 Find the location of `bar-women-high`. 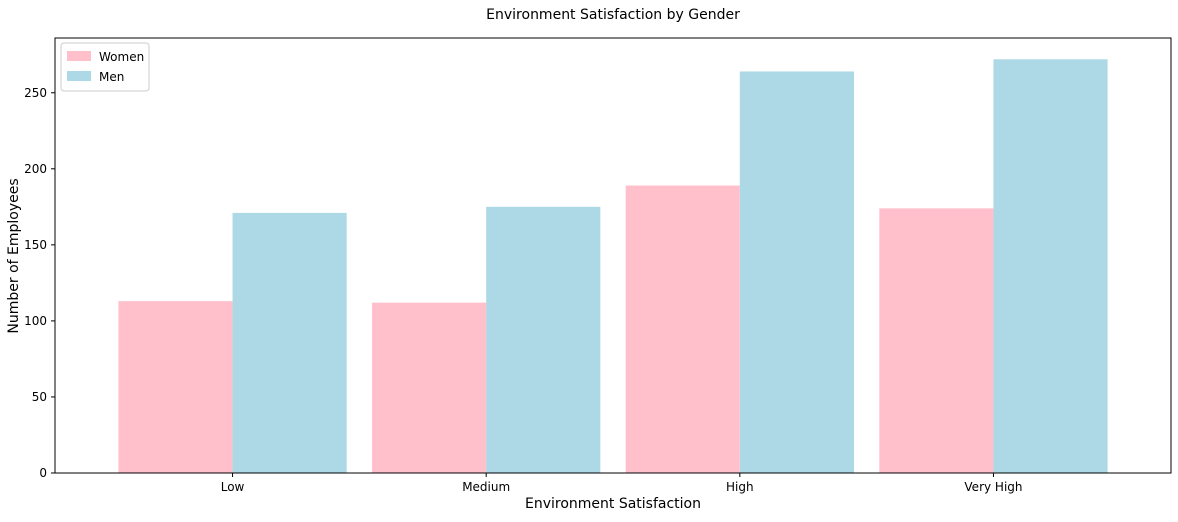

bar-women-high is located at coordinates (682, 329).